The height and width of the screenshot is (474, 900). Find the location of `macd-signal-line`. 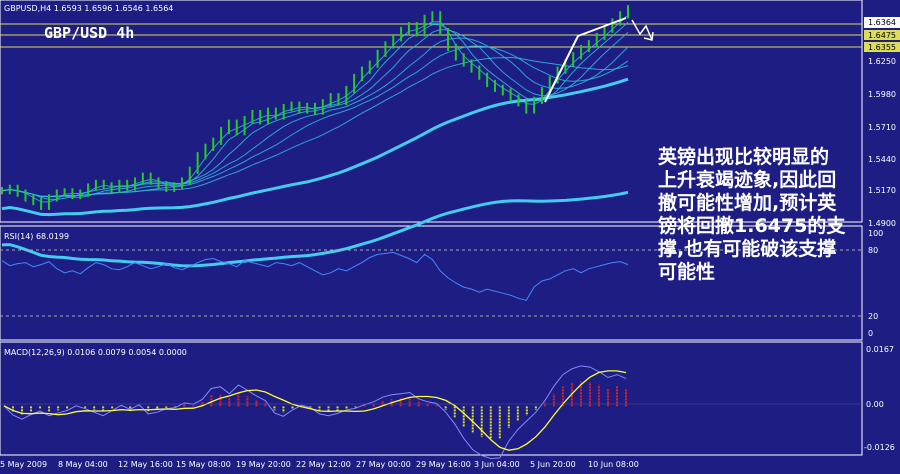

macd-signal-line is located at coordinates (315, 410).